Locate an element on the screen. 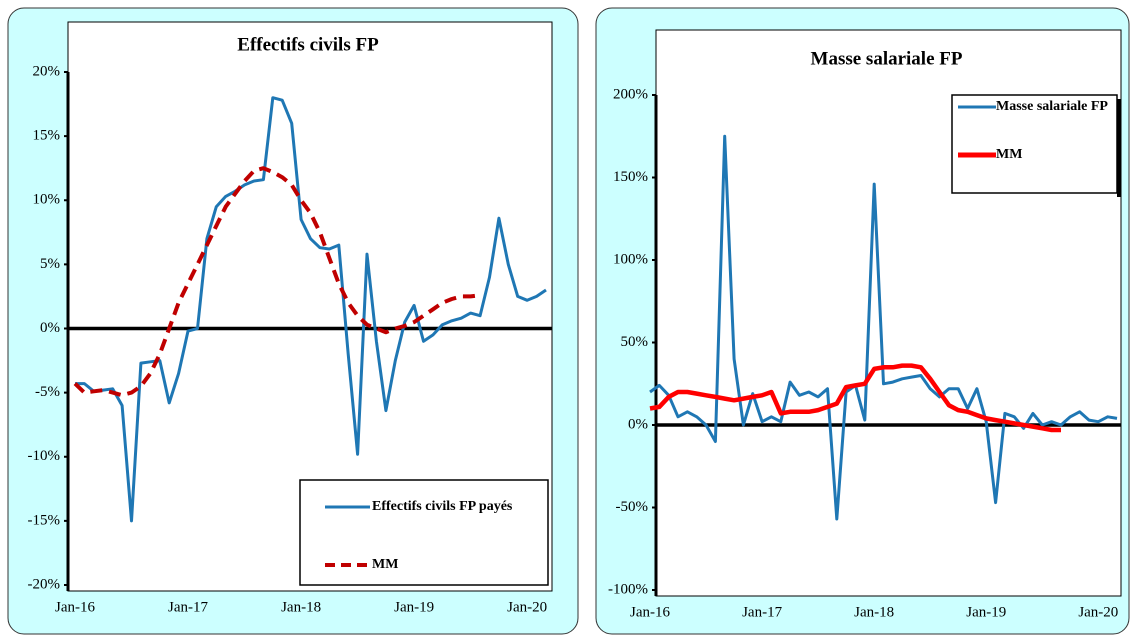 Image resolution: width=1135 pixels, height=644 pixels. y-tick-label: 5% is located at coordinates (50, 264).